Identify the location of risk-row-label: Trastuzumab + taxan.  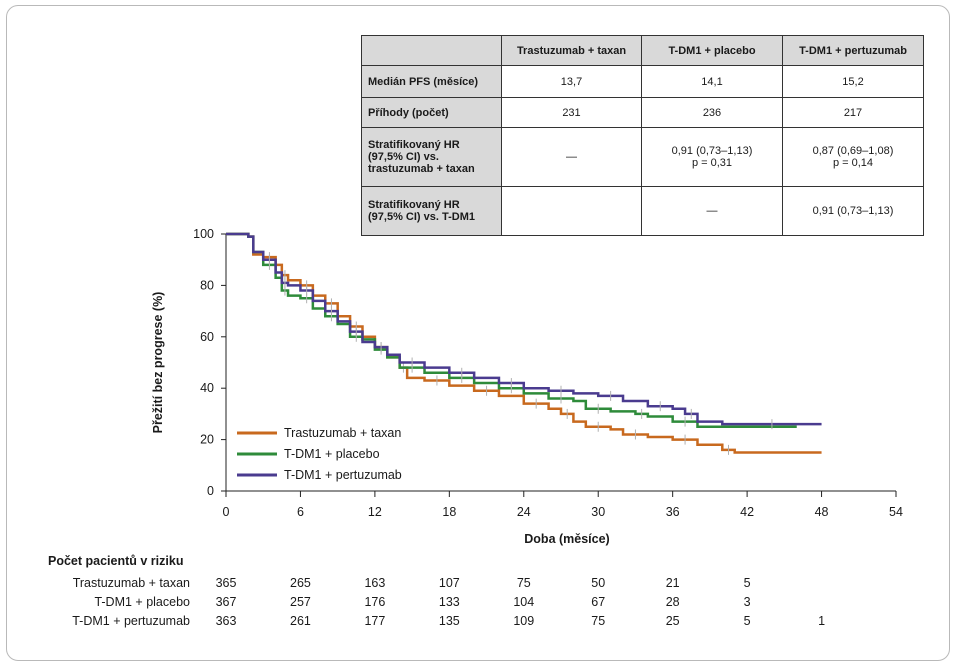
(131, 583).